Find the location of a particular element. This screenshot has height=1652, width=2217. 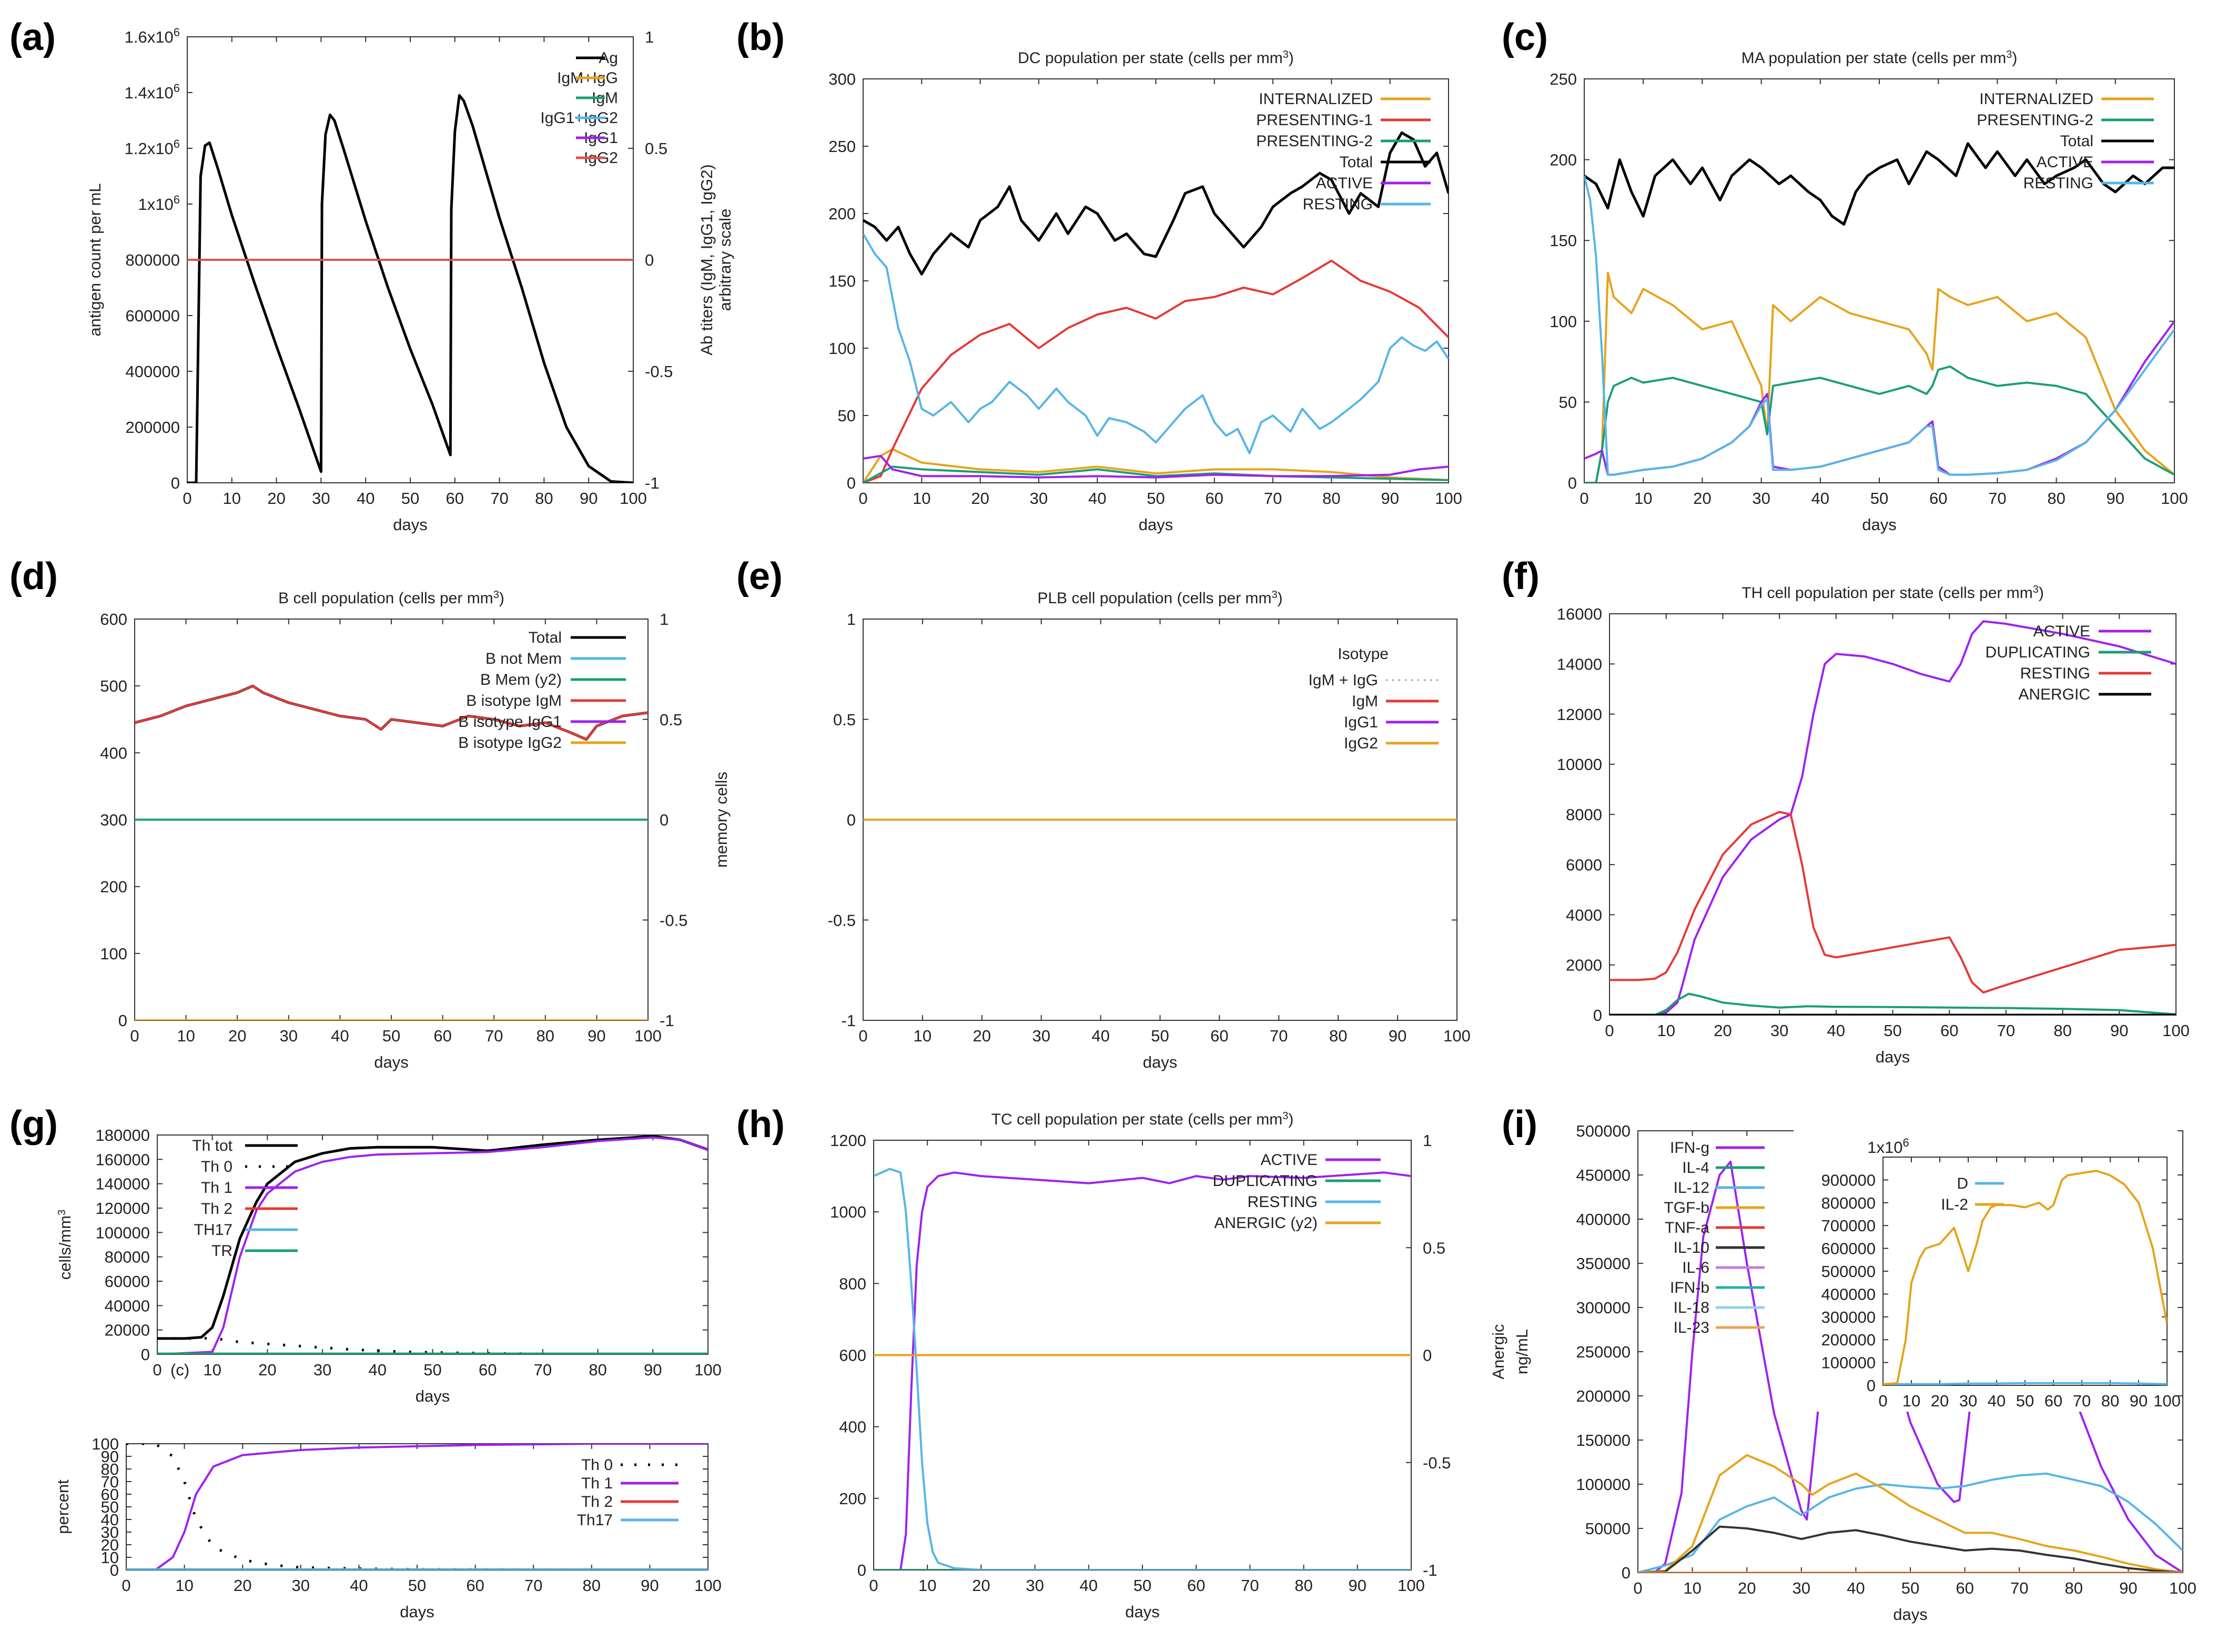

legend-label: ACTIVE is located at coordinates (2061, 631).